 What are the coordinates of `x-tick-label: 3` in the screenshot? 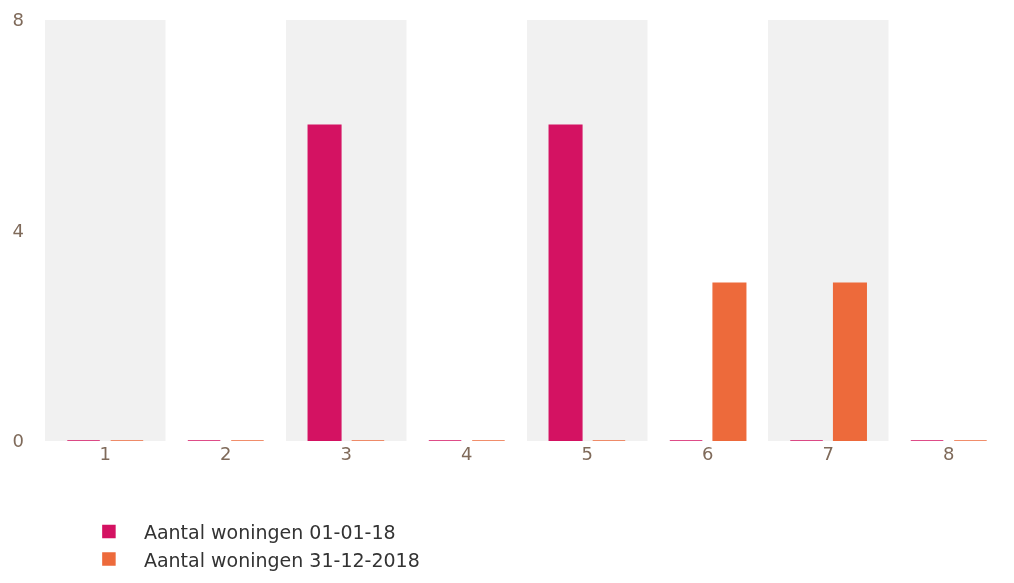 It's located at (346, 453).